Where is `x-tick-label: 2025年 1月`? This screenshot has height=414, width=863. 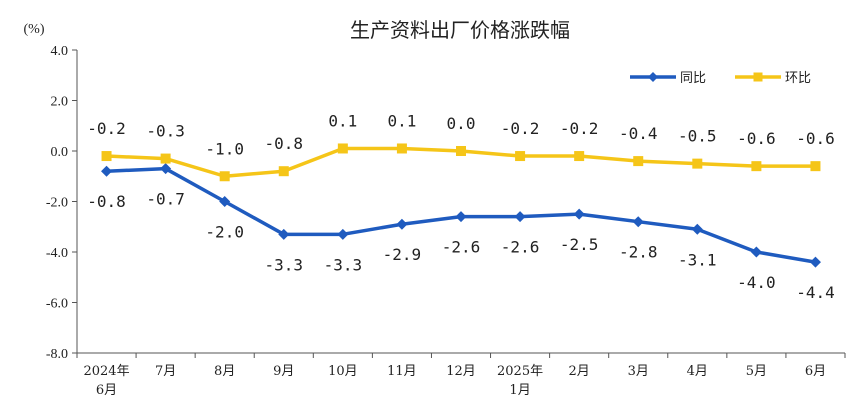
x-tick-label: 2025年 1月 is located at coordinates (520, 381).